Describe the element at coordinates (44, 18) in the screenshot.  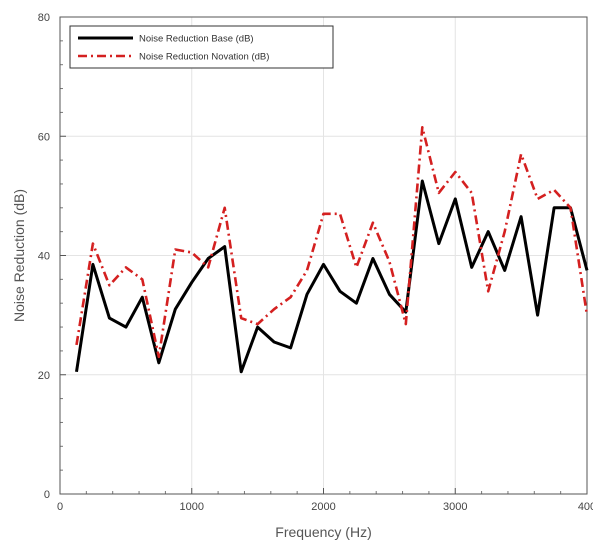
I see `y-tick-label: 80` at that location.